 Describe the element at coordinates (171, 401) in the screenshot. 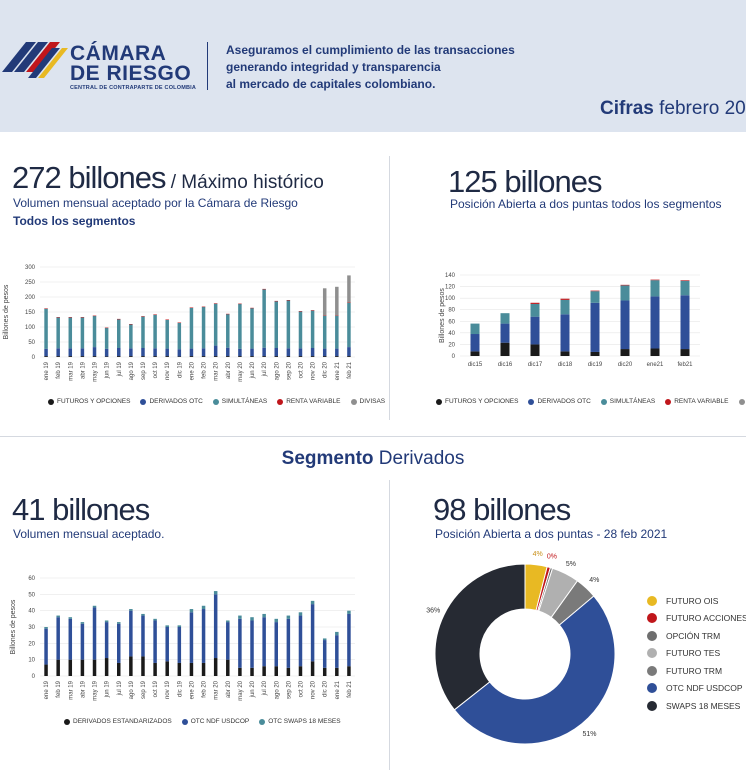

I see `legend-item: DERIVADOS OTC` at that location.